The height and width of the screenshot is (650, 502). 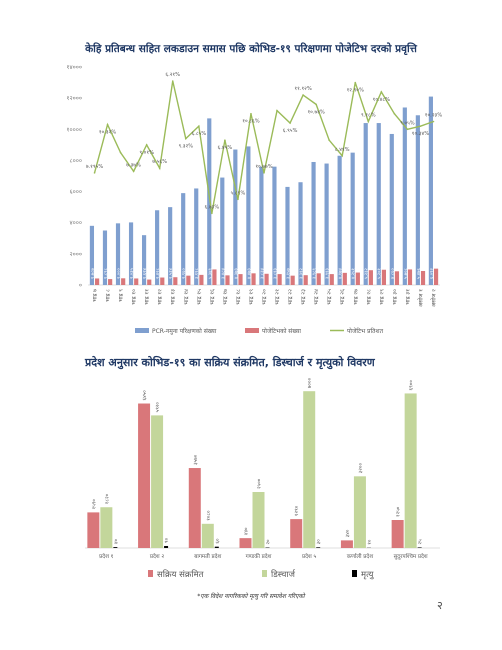 I want to click on x-tick-label: प्रदेश २, so click(x=157, y=556).